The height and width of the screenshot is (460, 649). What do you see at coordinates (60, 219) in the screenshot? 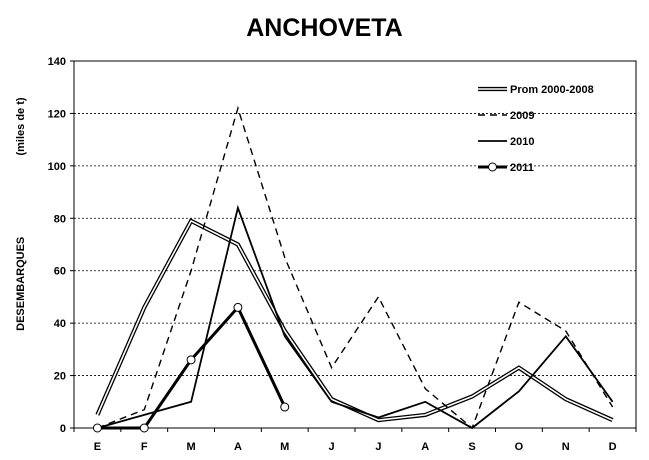
I see `y-tick-label: 80` at bounding box center [60, 219].